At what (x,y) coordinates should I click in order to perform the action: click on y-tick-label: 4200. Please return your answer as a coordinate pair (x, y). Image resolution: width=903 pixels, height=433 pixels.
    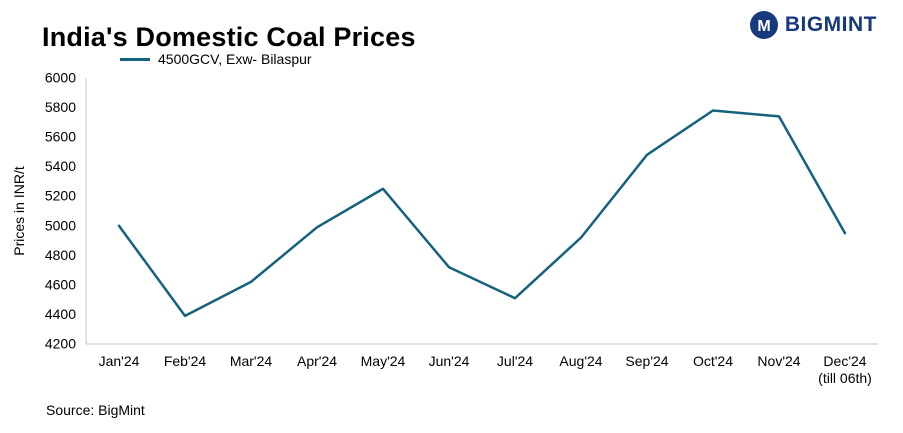
    Looking at the image, I should click on (60, 344).